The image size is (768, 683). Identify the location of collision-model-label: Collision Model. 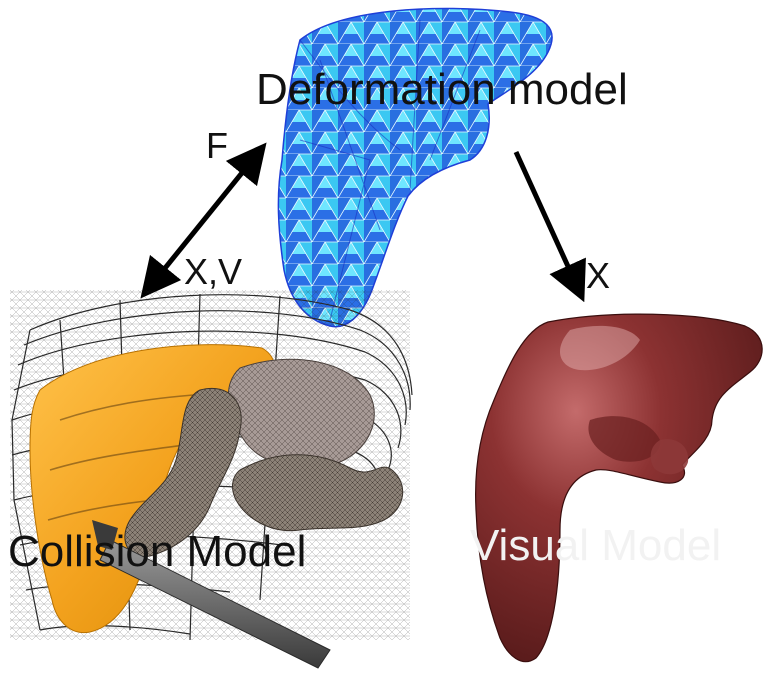
(157, 551).